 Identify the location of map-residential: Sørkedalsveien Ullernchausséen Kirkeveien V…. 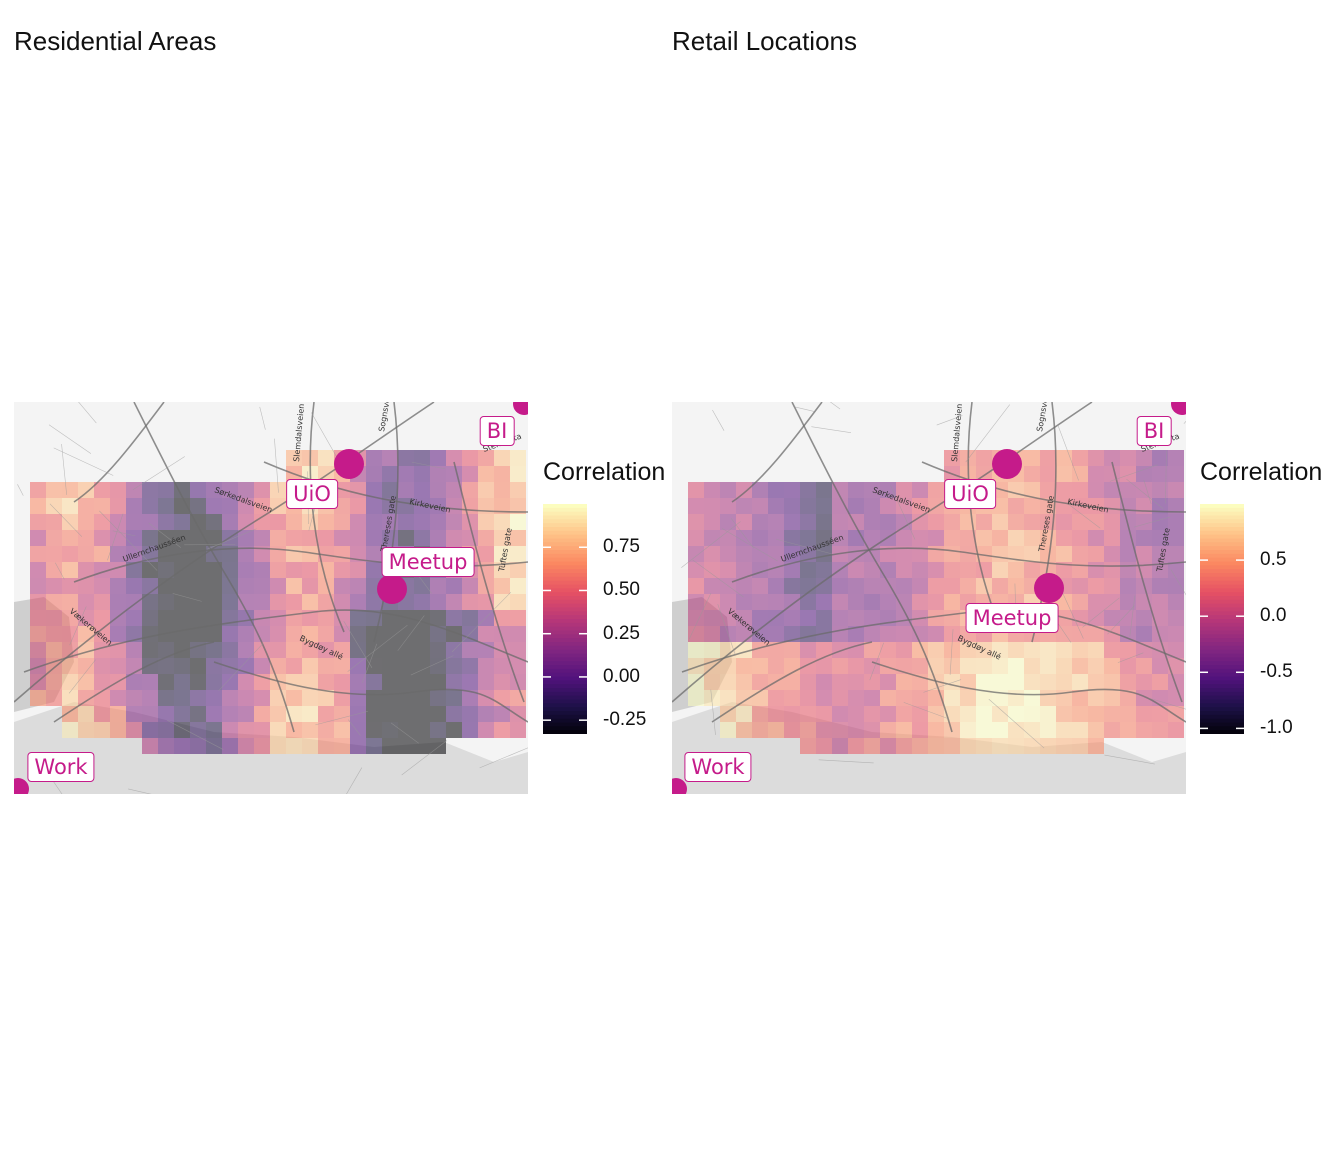
(271, 598).